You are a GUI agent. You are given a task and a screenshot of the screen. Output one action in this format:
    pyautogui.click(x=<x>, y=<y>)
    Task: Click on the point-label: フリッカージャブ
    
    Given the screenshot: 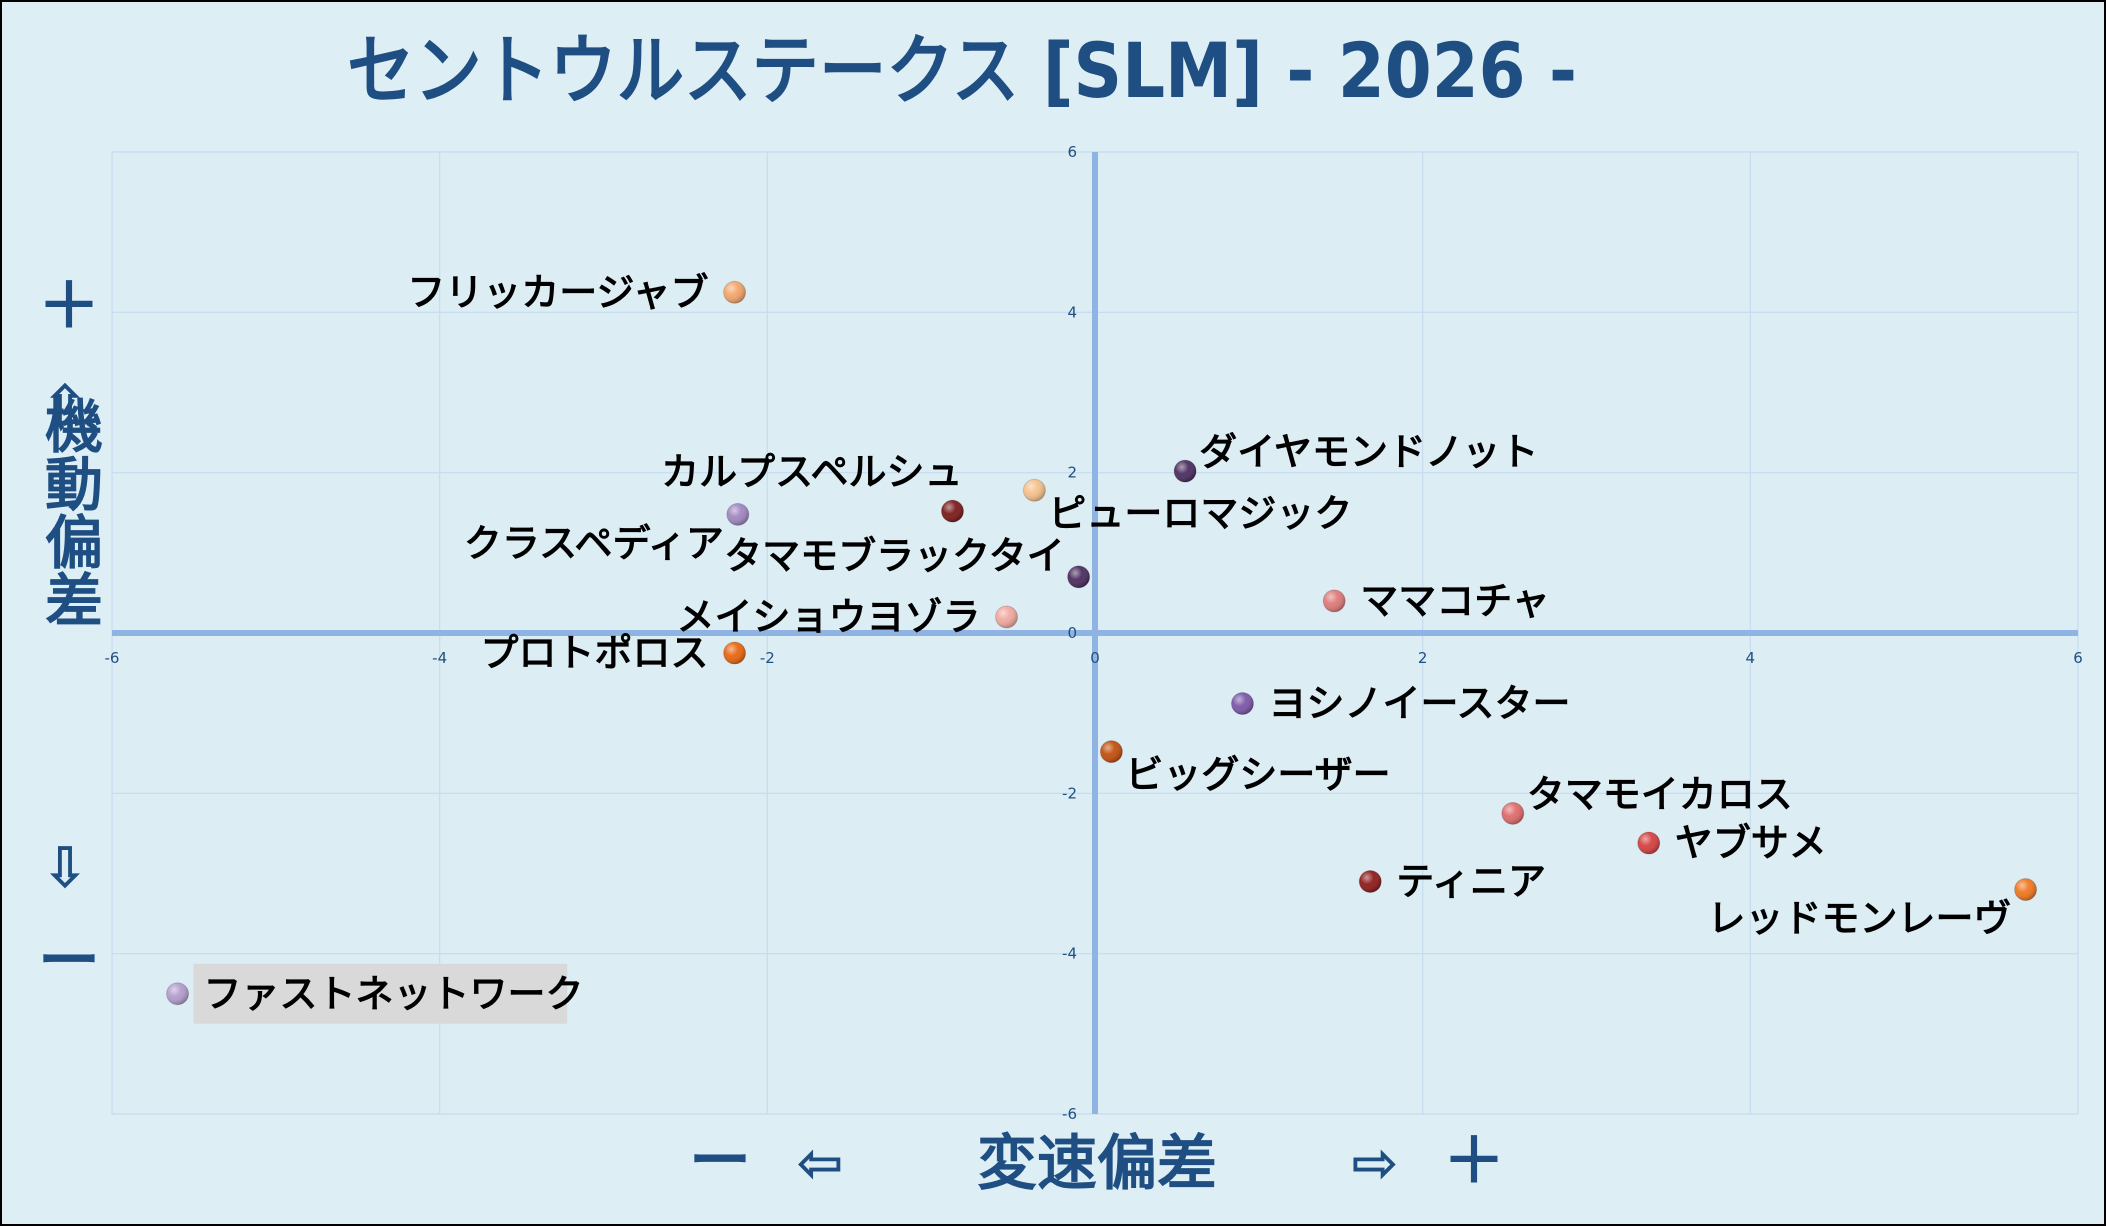 What is the action you would take?
    pyautogui.click(x=557, y=292)
    